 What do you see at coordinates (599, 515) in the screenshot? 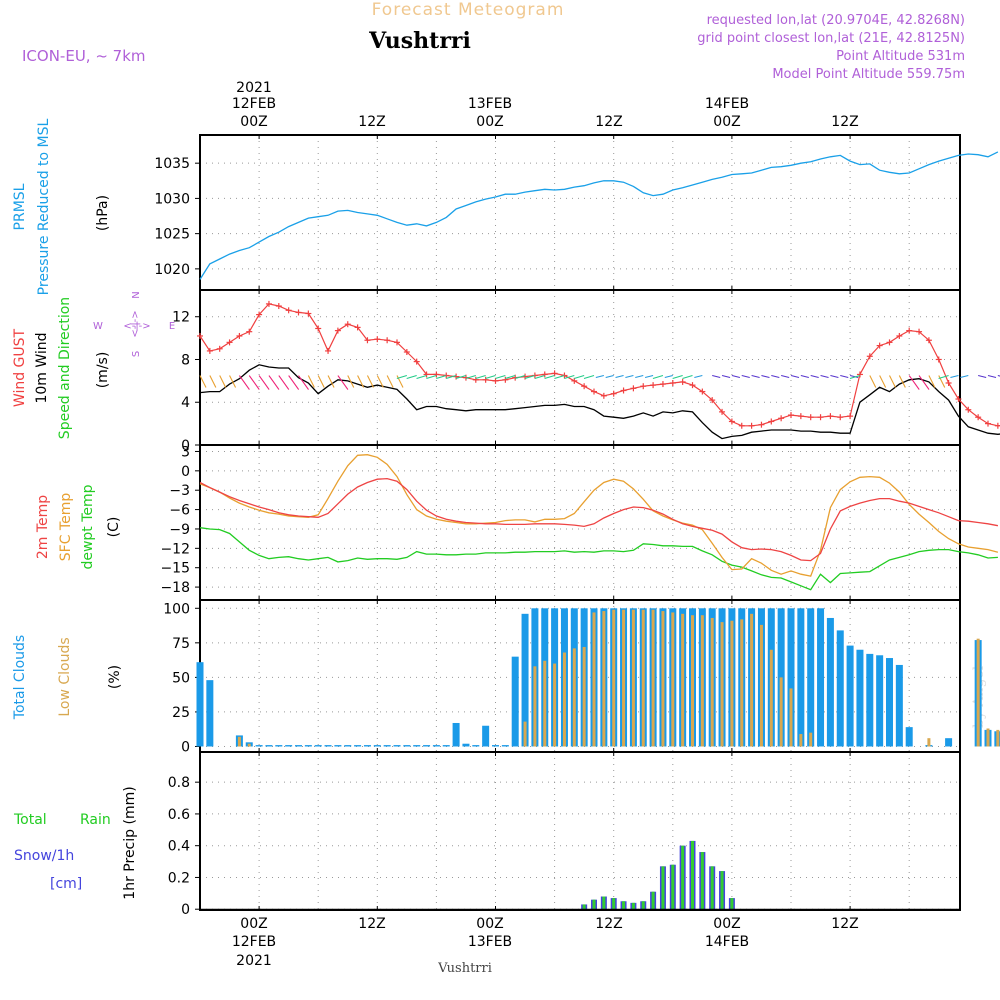
I see `sfc-temp-line` at bounding box center [599, 515].